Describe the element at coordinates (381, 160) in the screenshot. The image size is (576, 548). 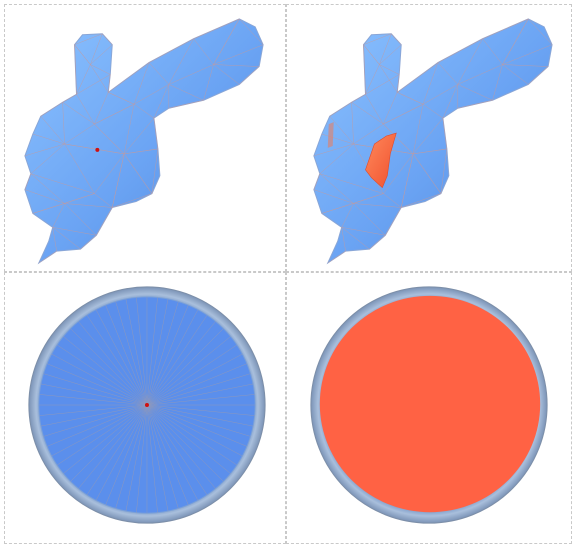
I see `highlight-patch` at that location.